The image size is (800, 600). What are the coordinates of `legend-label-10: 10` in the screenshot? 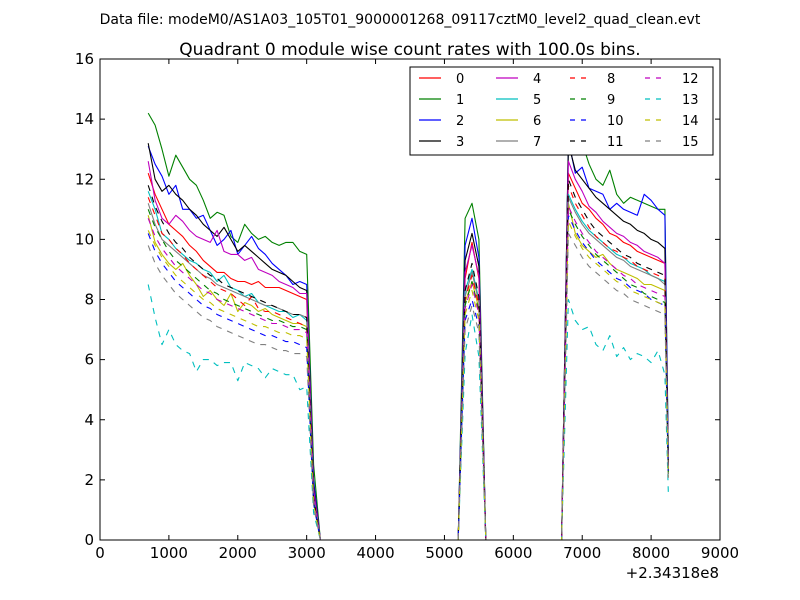 It's located at (615, 121).